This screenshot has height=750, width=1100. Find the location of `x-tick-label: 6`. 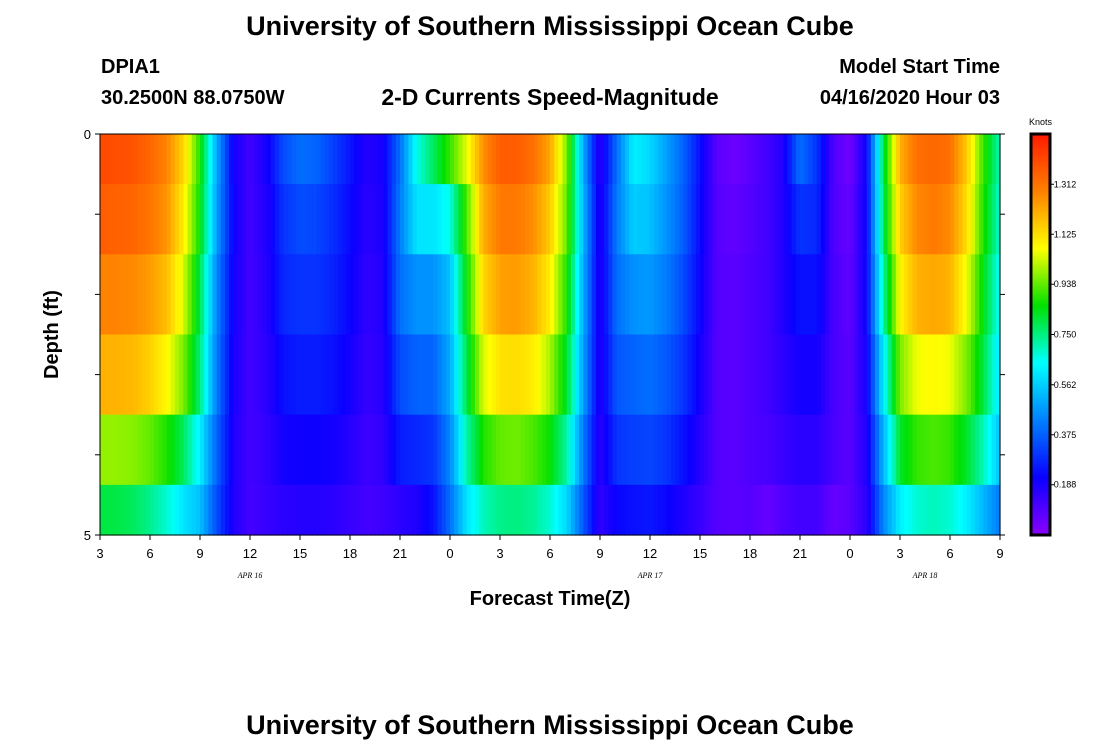

x-tick-label: 6 is located at coordinates (949, 553).